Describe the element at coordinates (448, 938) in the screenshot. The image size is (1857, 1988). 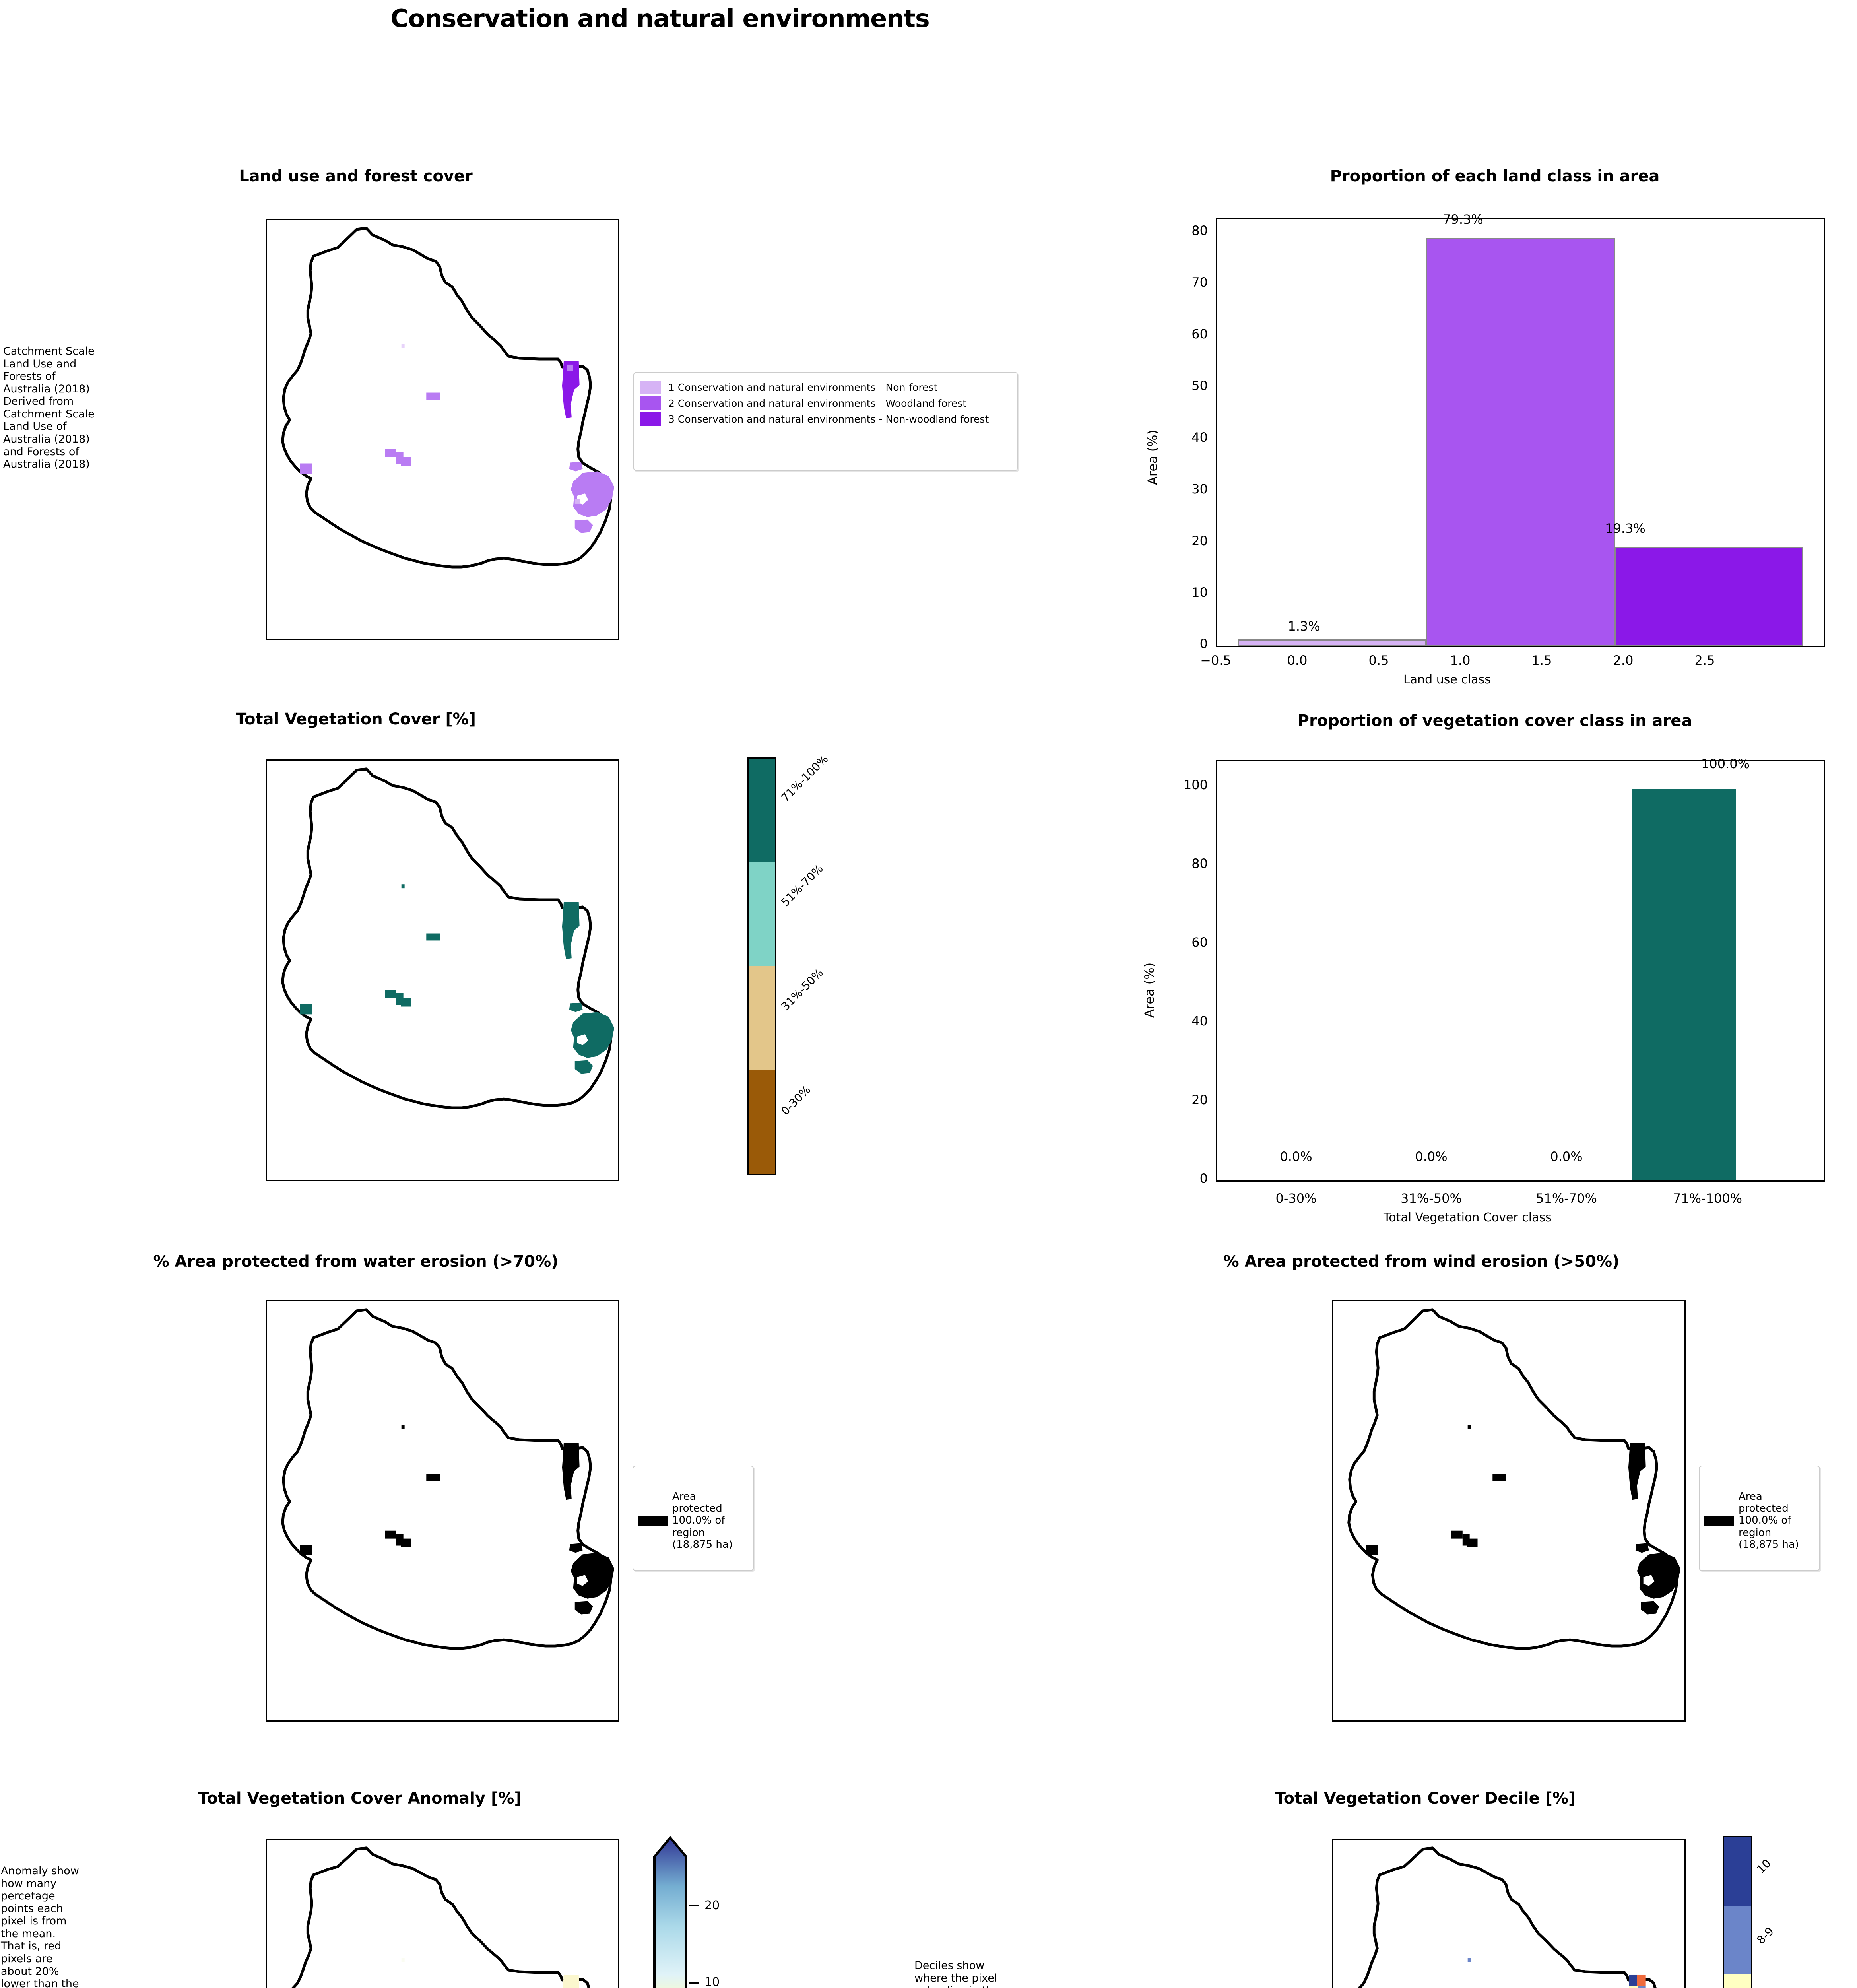
I see `veg-cover-map-graphic` at that location.